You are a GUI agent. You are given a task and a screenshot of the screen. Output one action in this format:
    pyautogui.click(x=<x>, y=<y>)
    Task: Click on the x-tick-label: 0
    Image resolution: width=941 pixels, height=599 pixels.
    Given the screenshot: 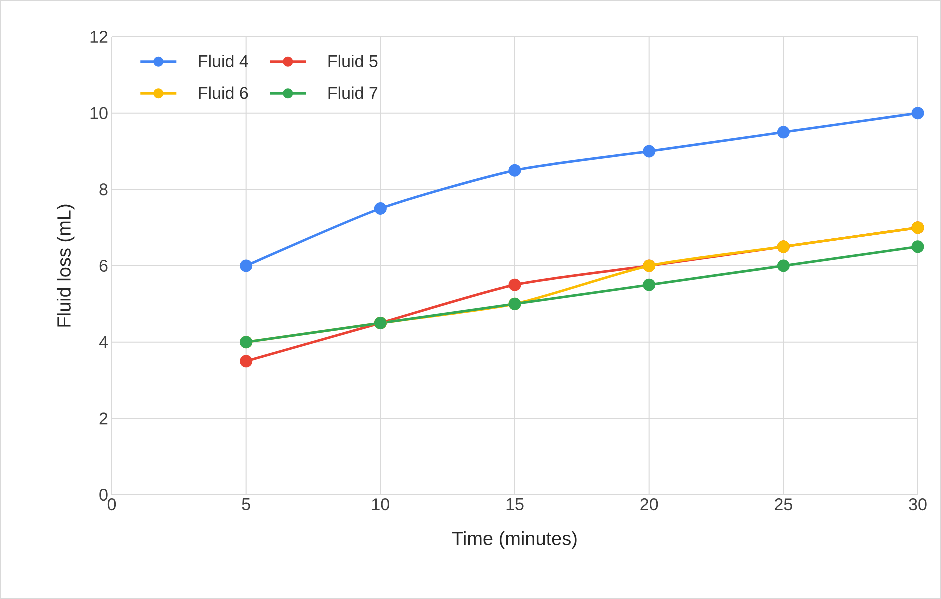 What is the action you would take?
    pyautogui.click(x=112, y=504)
    